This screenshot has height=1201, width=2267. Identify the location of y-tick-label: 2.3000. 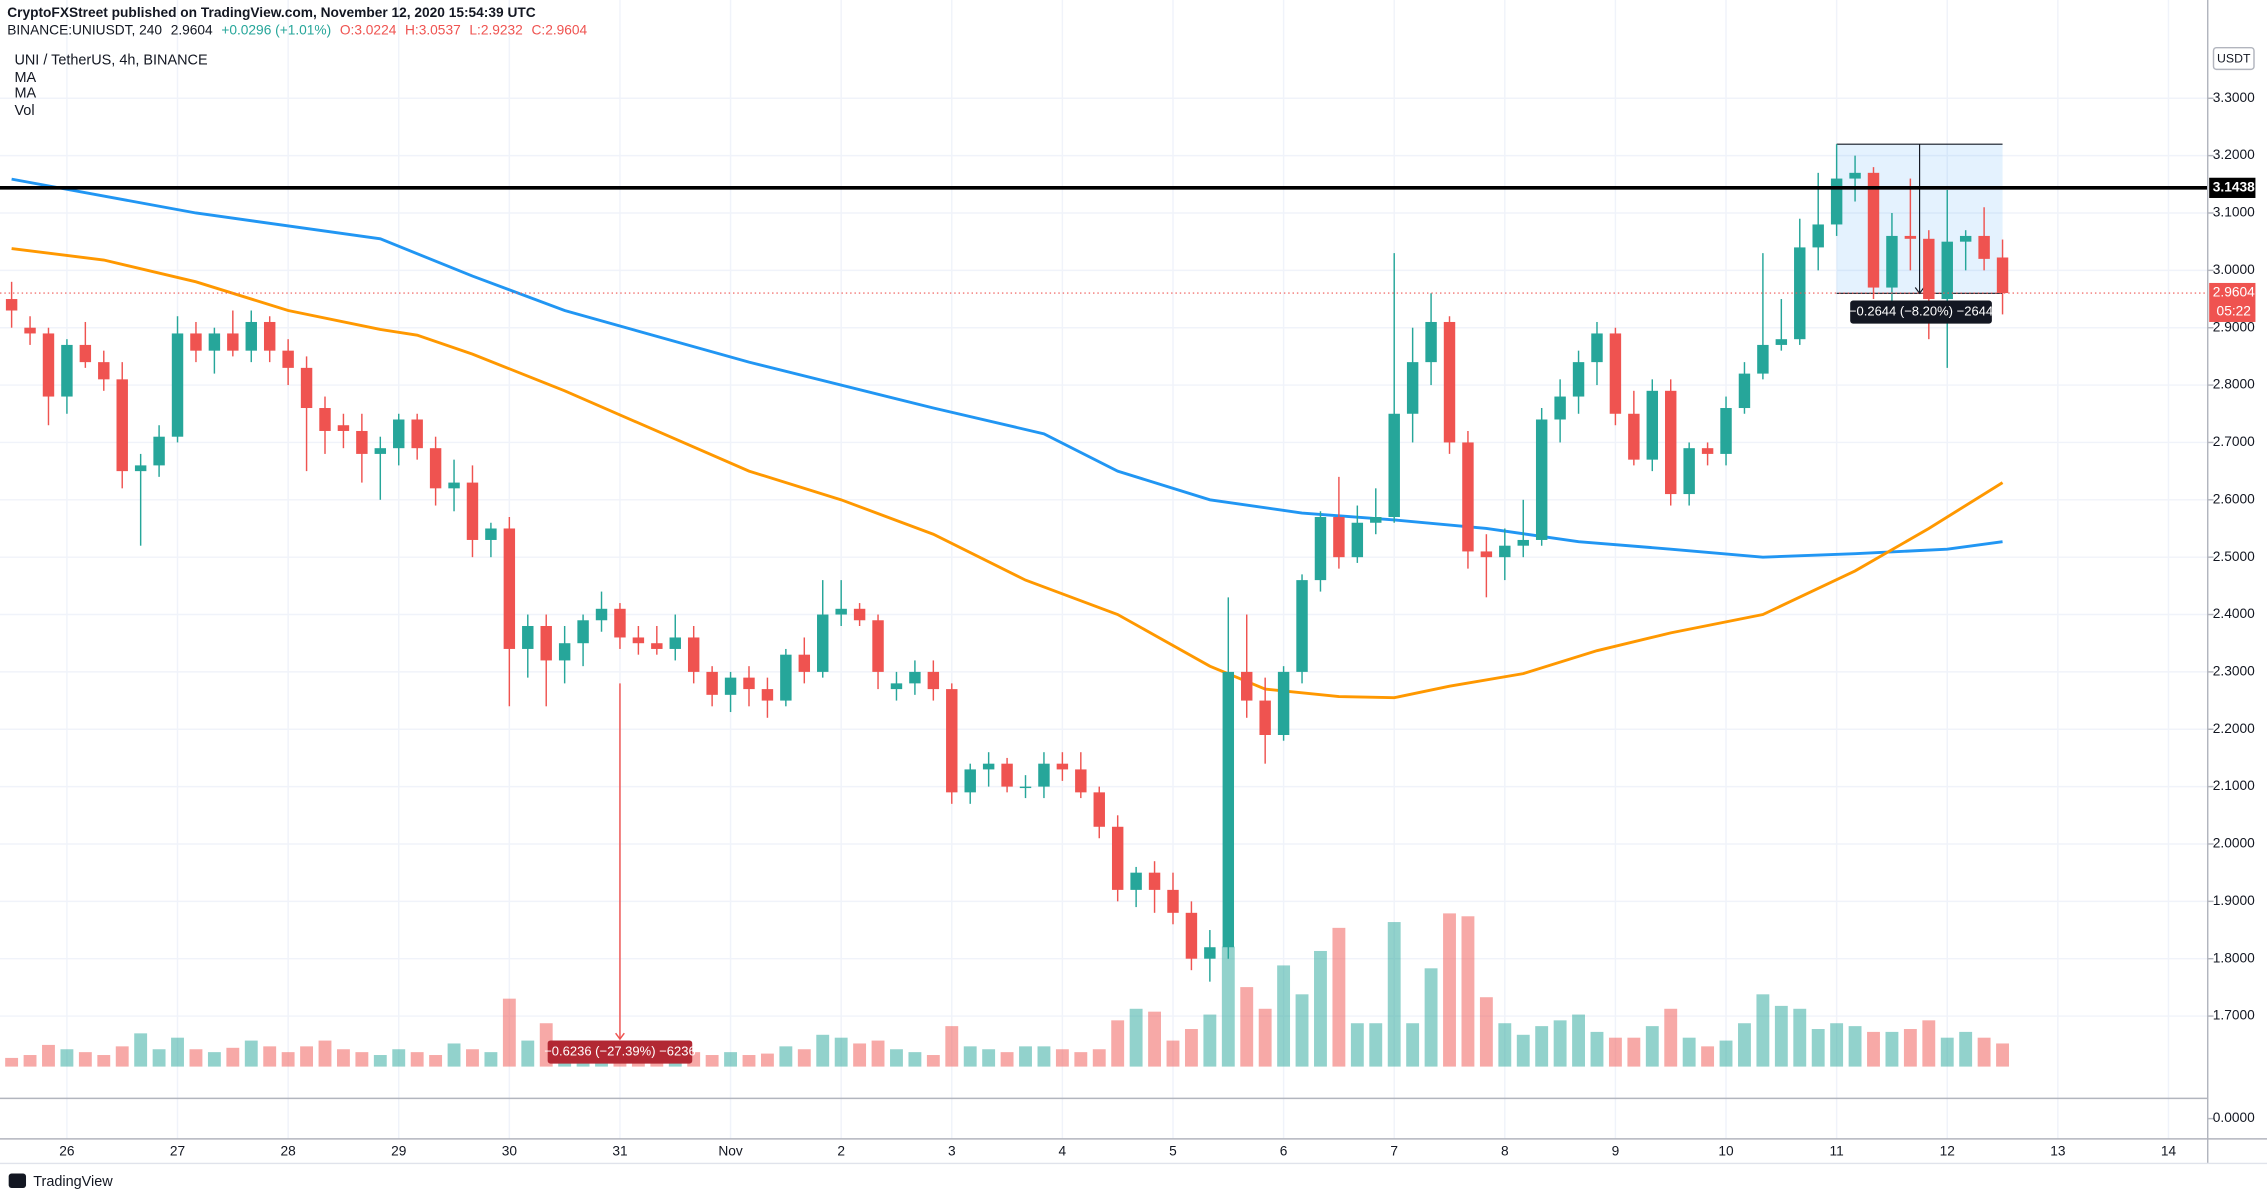
(2234, 671).